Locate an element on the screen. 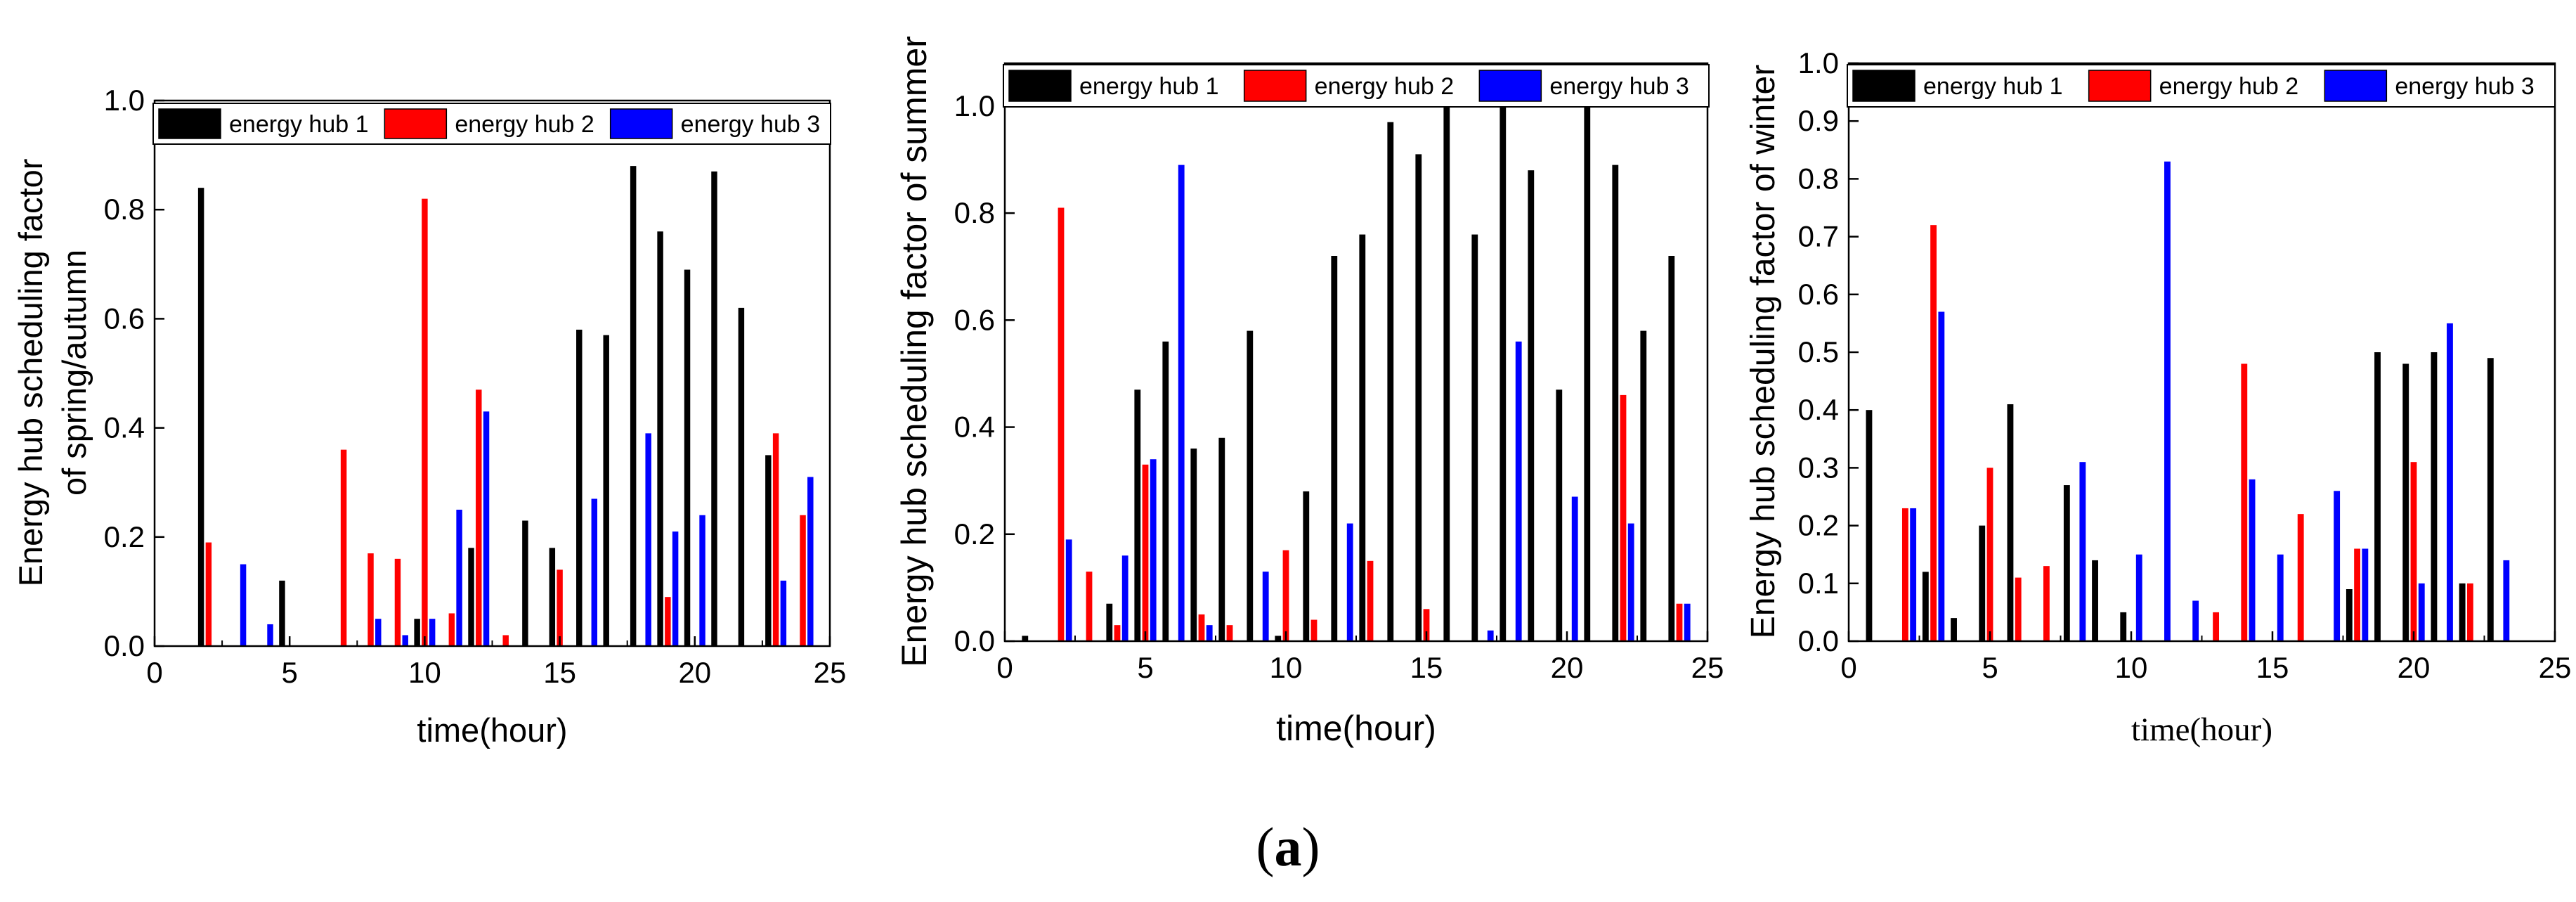 The image size is (2576, 902). bar-1-hub3-h20 is located at coordinates (702, 580).